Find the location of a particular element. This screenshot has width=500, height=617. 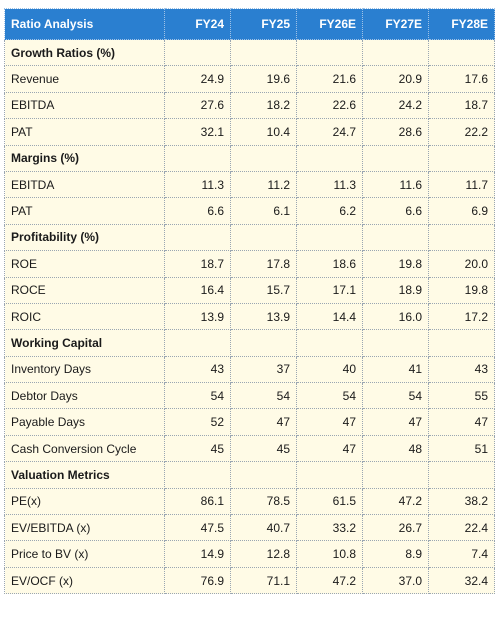

value-cell: 20.0 is located at coordinates (461, 264).